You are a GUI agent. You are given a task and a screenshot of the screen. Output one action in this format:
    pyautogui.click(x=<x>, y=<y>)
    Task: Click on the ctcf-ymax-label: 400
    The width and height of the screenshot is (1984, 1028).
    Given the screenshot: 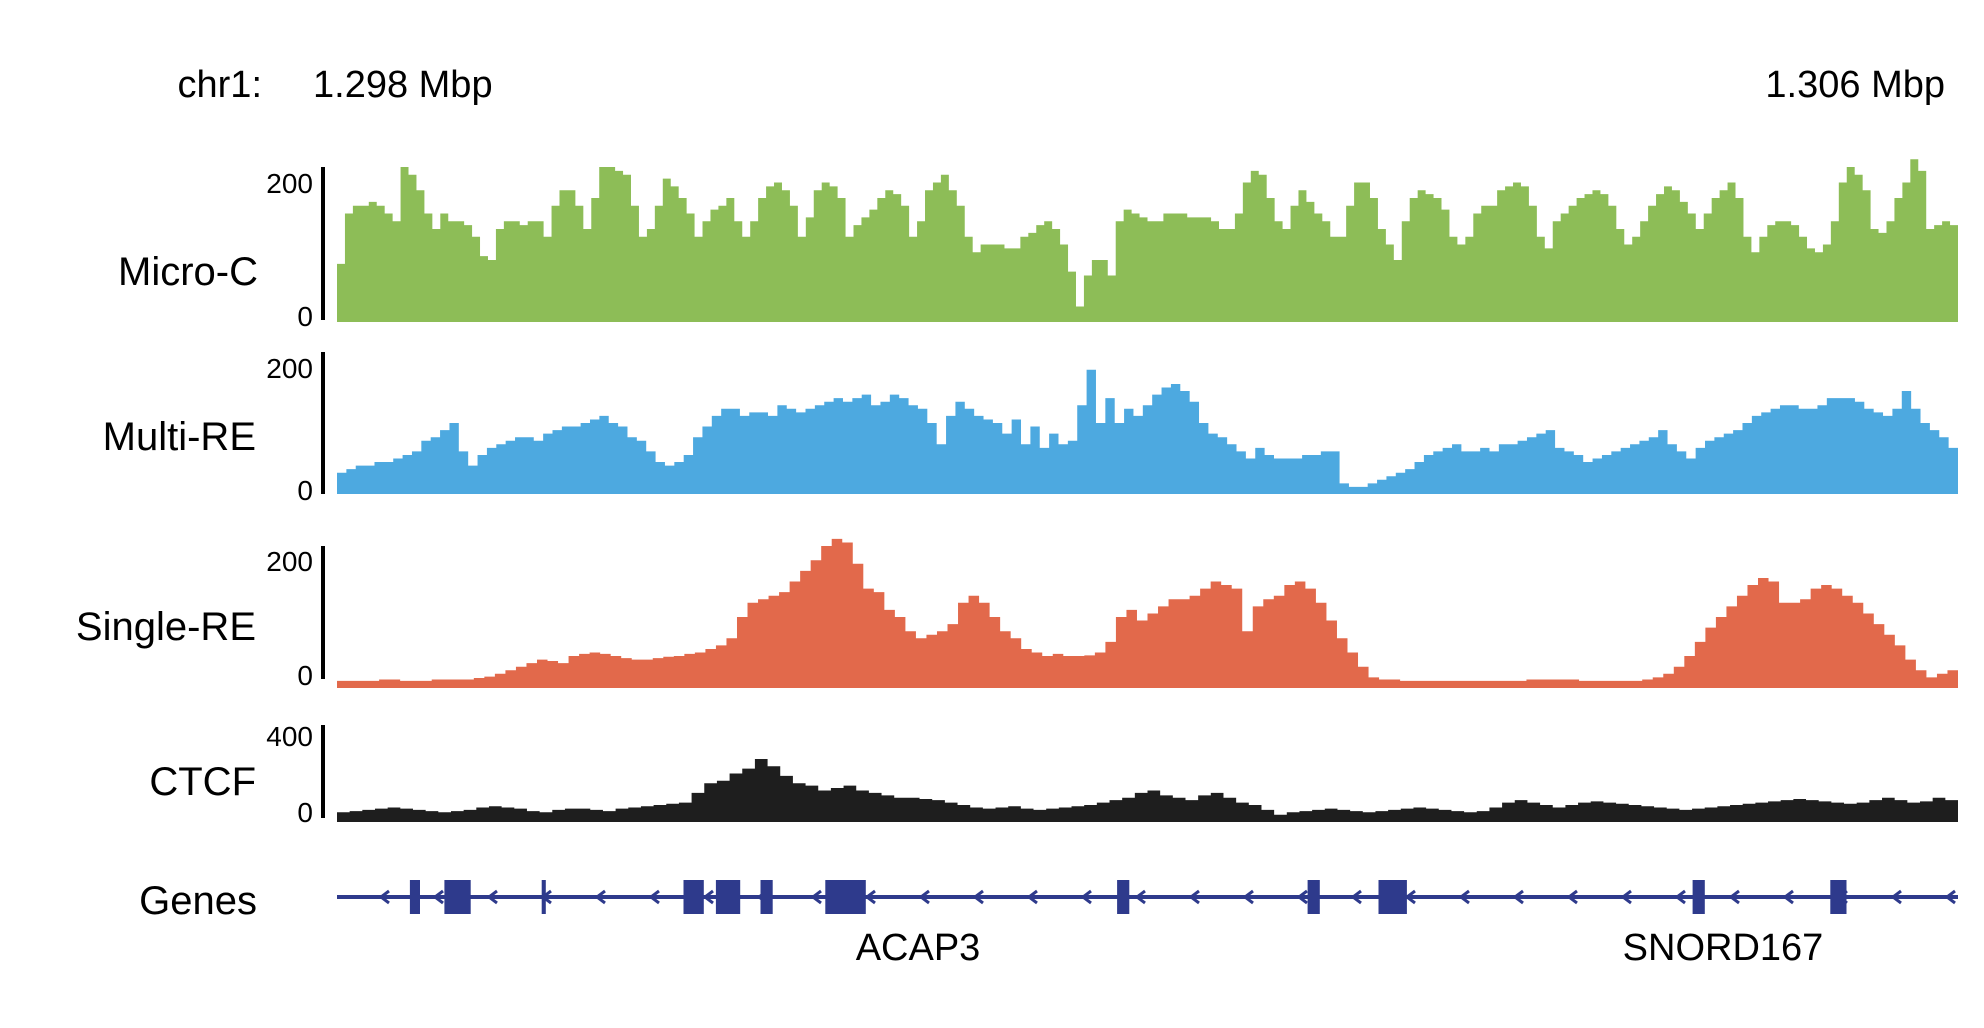 What is the action you would take?
    pyautogui.click(x=289, y=736)
    